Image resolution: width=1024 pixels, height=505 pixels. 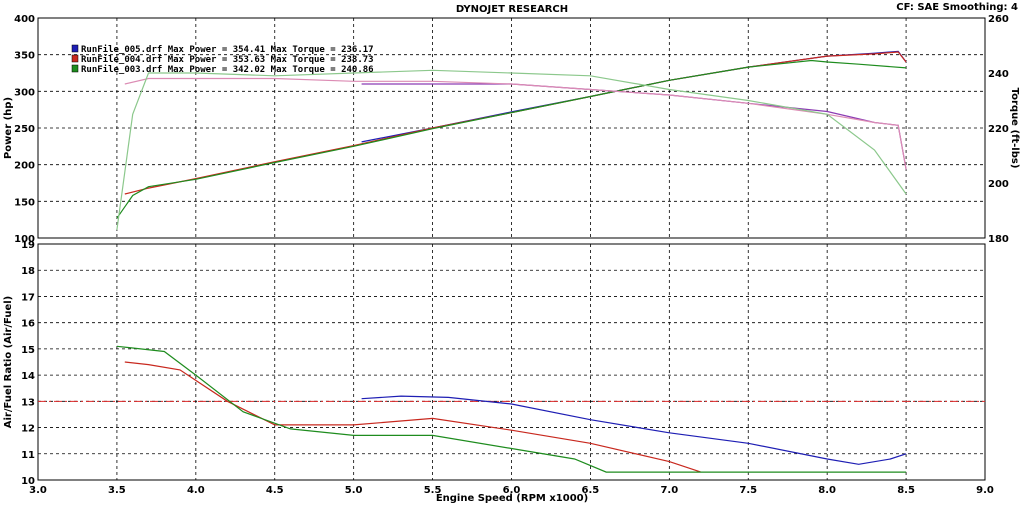 I want to click on rpm-tick-label: 6.0, so click(x=512, y=490).